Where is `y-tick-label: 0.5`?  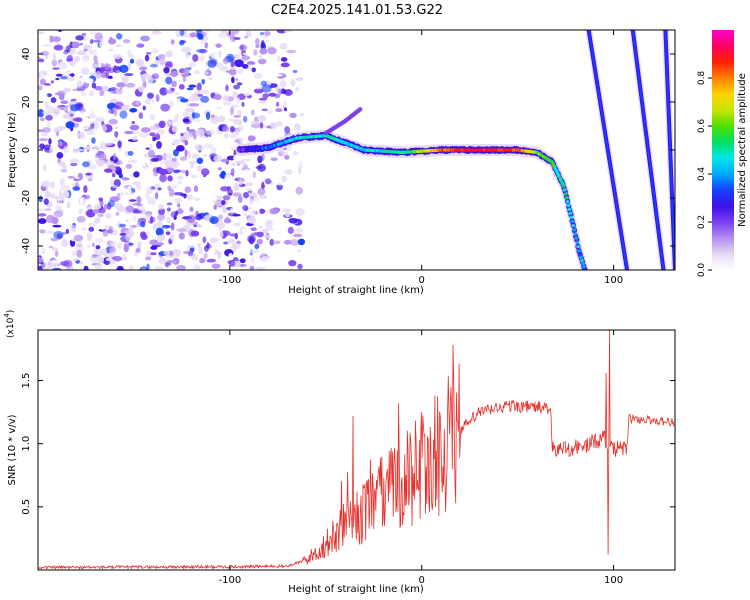
y-tick-label: 0.5 is located at coordinates (26, 507).